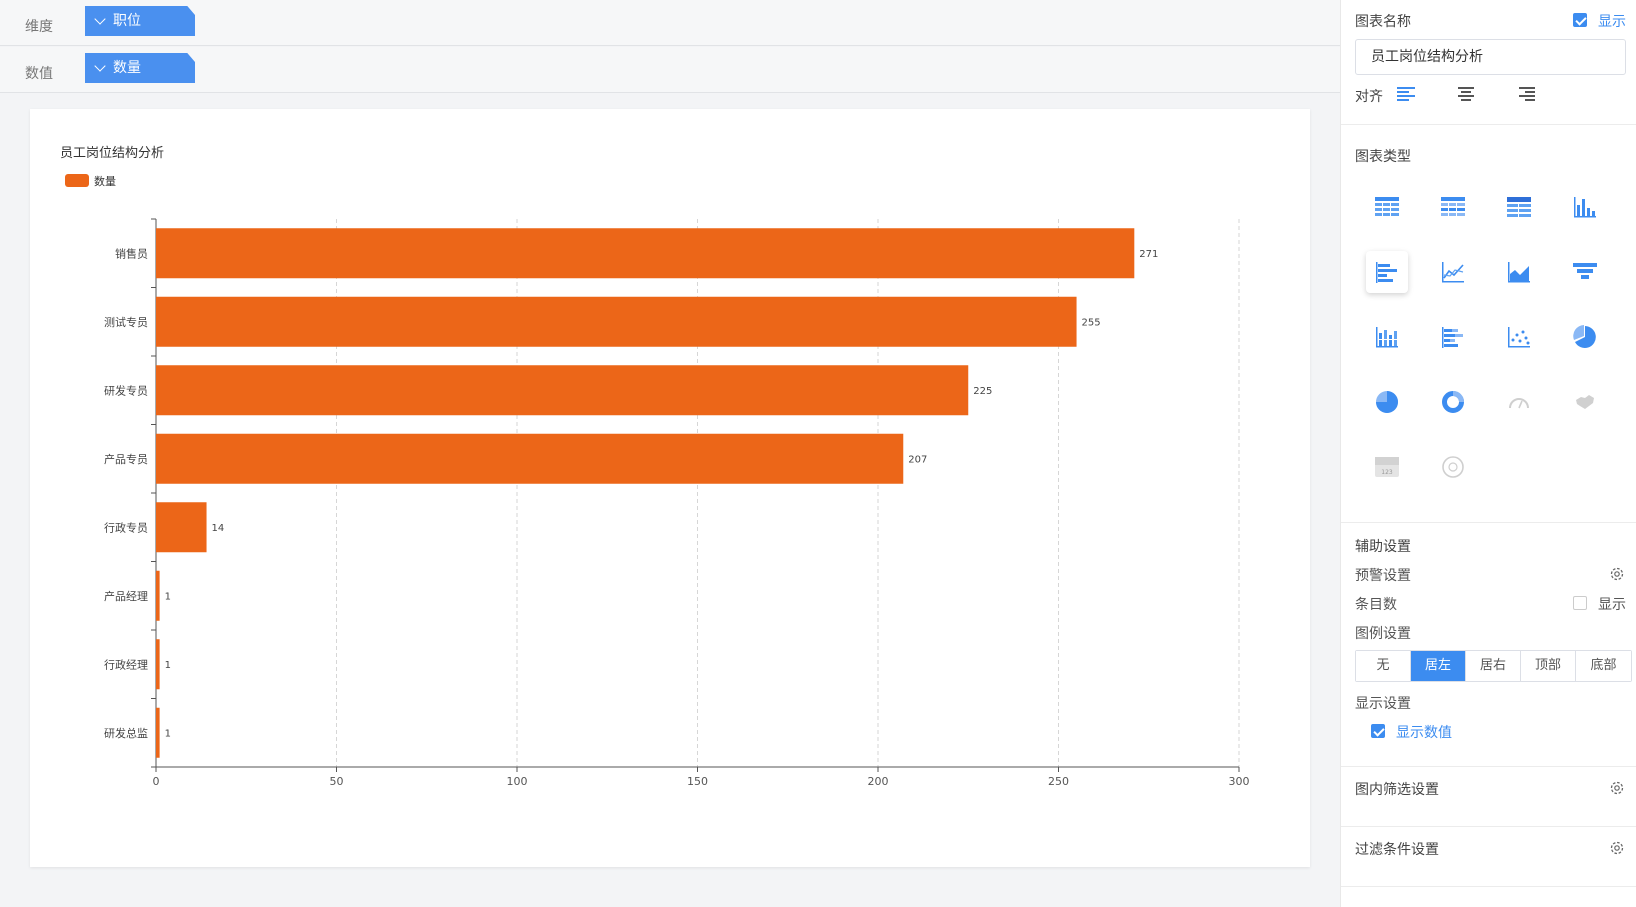 The width and height of the screenshot is (1636, 907). Describe the element at coordinates (1424, 733) in the screenshot. I see `show-values-label: 显示数值` at that location.